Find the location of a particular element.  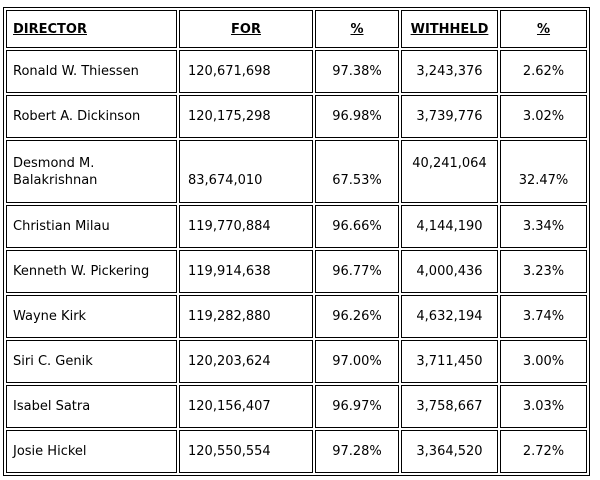

withheld-pct-cell: 3.74% is located at coordinates (543, 316).